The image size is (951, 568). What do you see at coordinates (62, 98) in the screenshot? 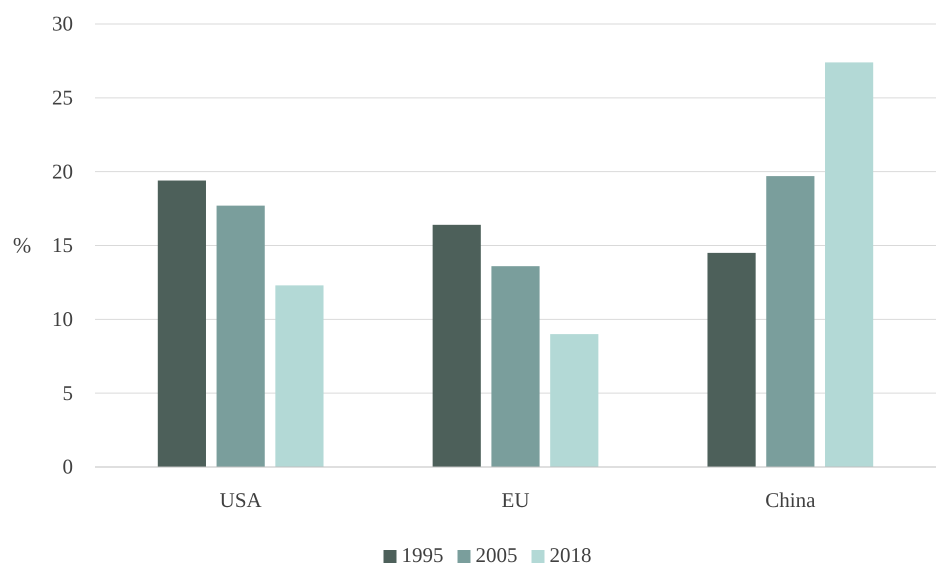
I see `y-tick-label: 25` at bounding box center [62, 98].